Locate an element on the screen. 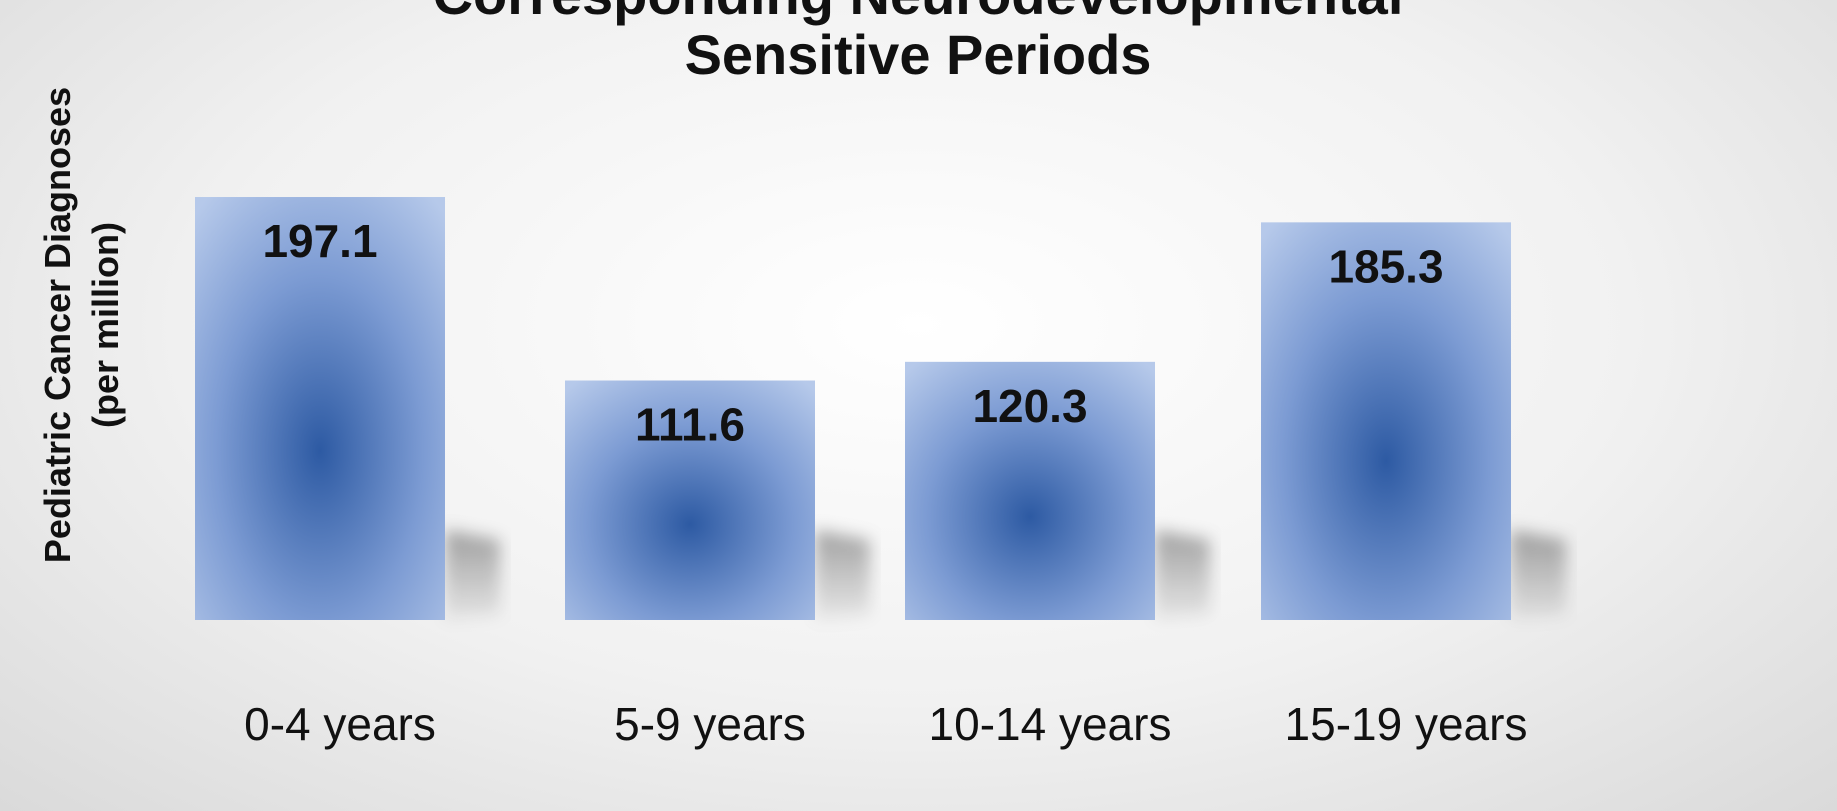  bar-value-label: 111.6 is located at coordinates (690, 425).